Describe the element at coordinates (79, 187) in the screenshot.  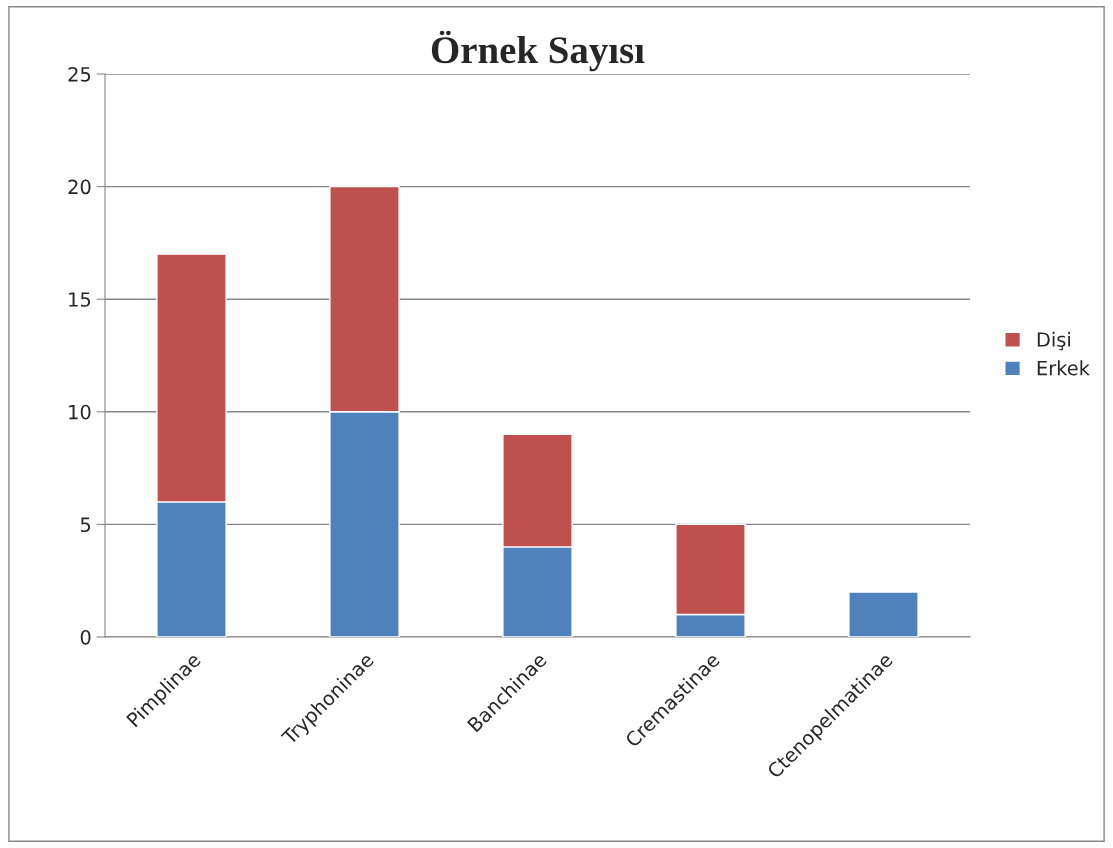
I see `y-tick-label: 20` at that location.